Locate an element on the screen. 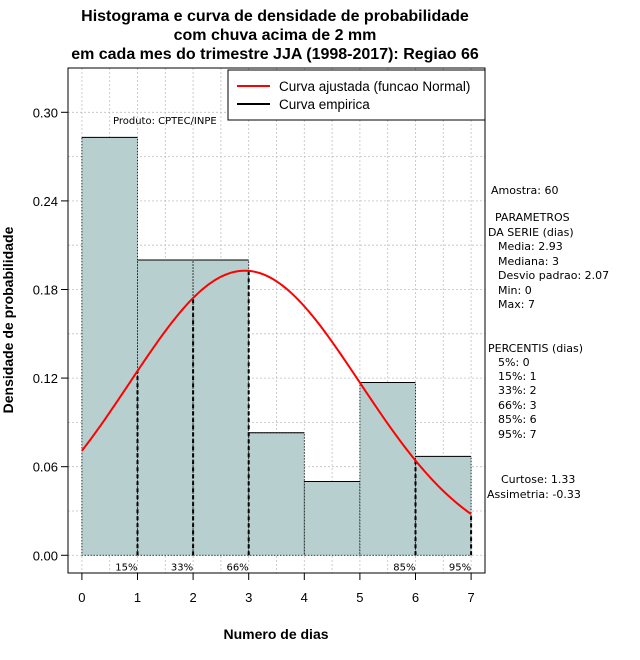  params-header-2: DA SERIE (dias) is located at coordinates (531, 232).